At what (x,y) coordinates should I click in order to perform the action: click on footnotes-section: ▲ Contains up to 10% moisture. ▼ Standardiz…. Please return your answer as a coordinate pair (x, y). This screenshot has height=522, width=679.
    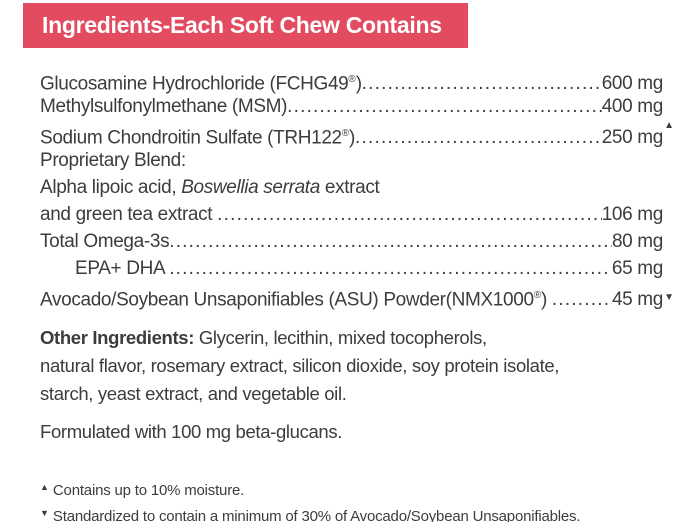
    Looking at the image, I should click on (355, 499).